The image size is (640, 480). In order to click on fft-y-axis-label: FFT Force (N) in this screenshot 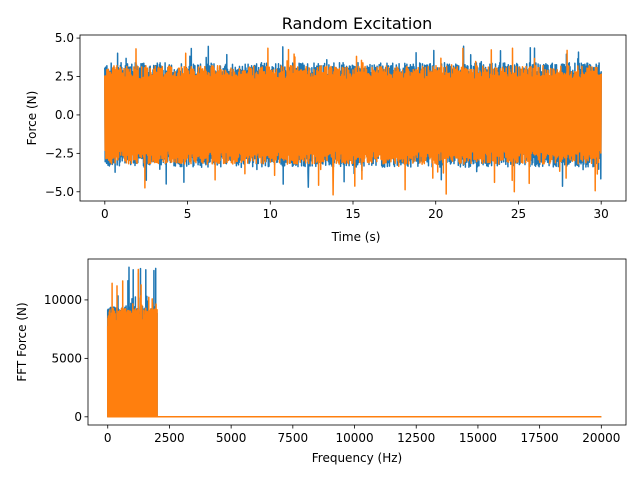, I will do `click(22, 341)`.